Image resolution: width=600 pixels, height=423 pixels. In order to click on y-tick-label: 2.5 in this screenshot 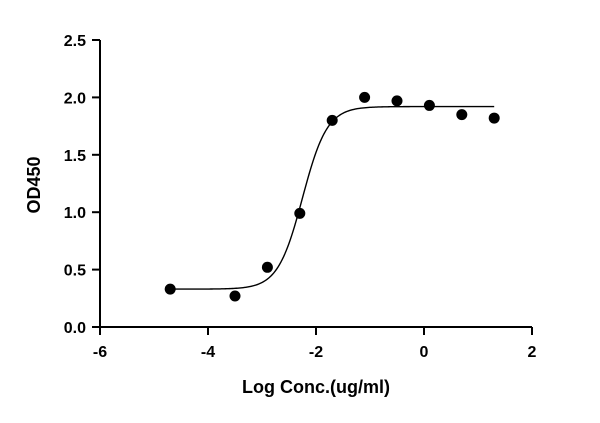, I will do `click(75, 41)`.